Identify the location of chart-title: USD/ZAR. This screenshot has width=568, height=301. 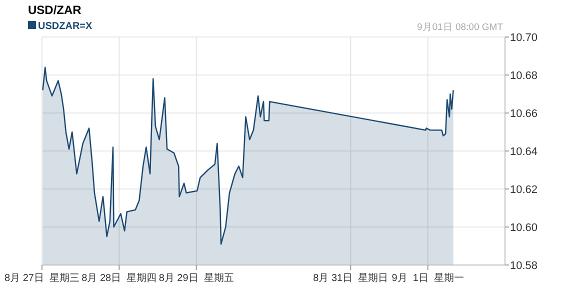
(55, 10).